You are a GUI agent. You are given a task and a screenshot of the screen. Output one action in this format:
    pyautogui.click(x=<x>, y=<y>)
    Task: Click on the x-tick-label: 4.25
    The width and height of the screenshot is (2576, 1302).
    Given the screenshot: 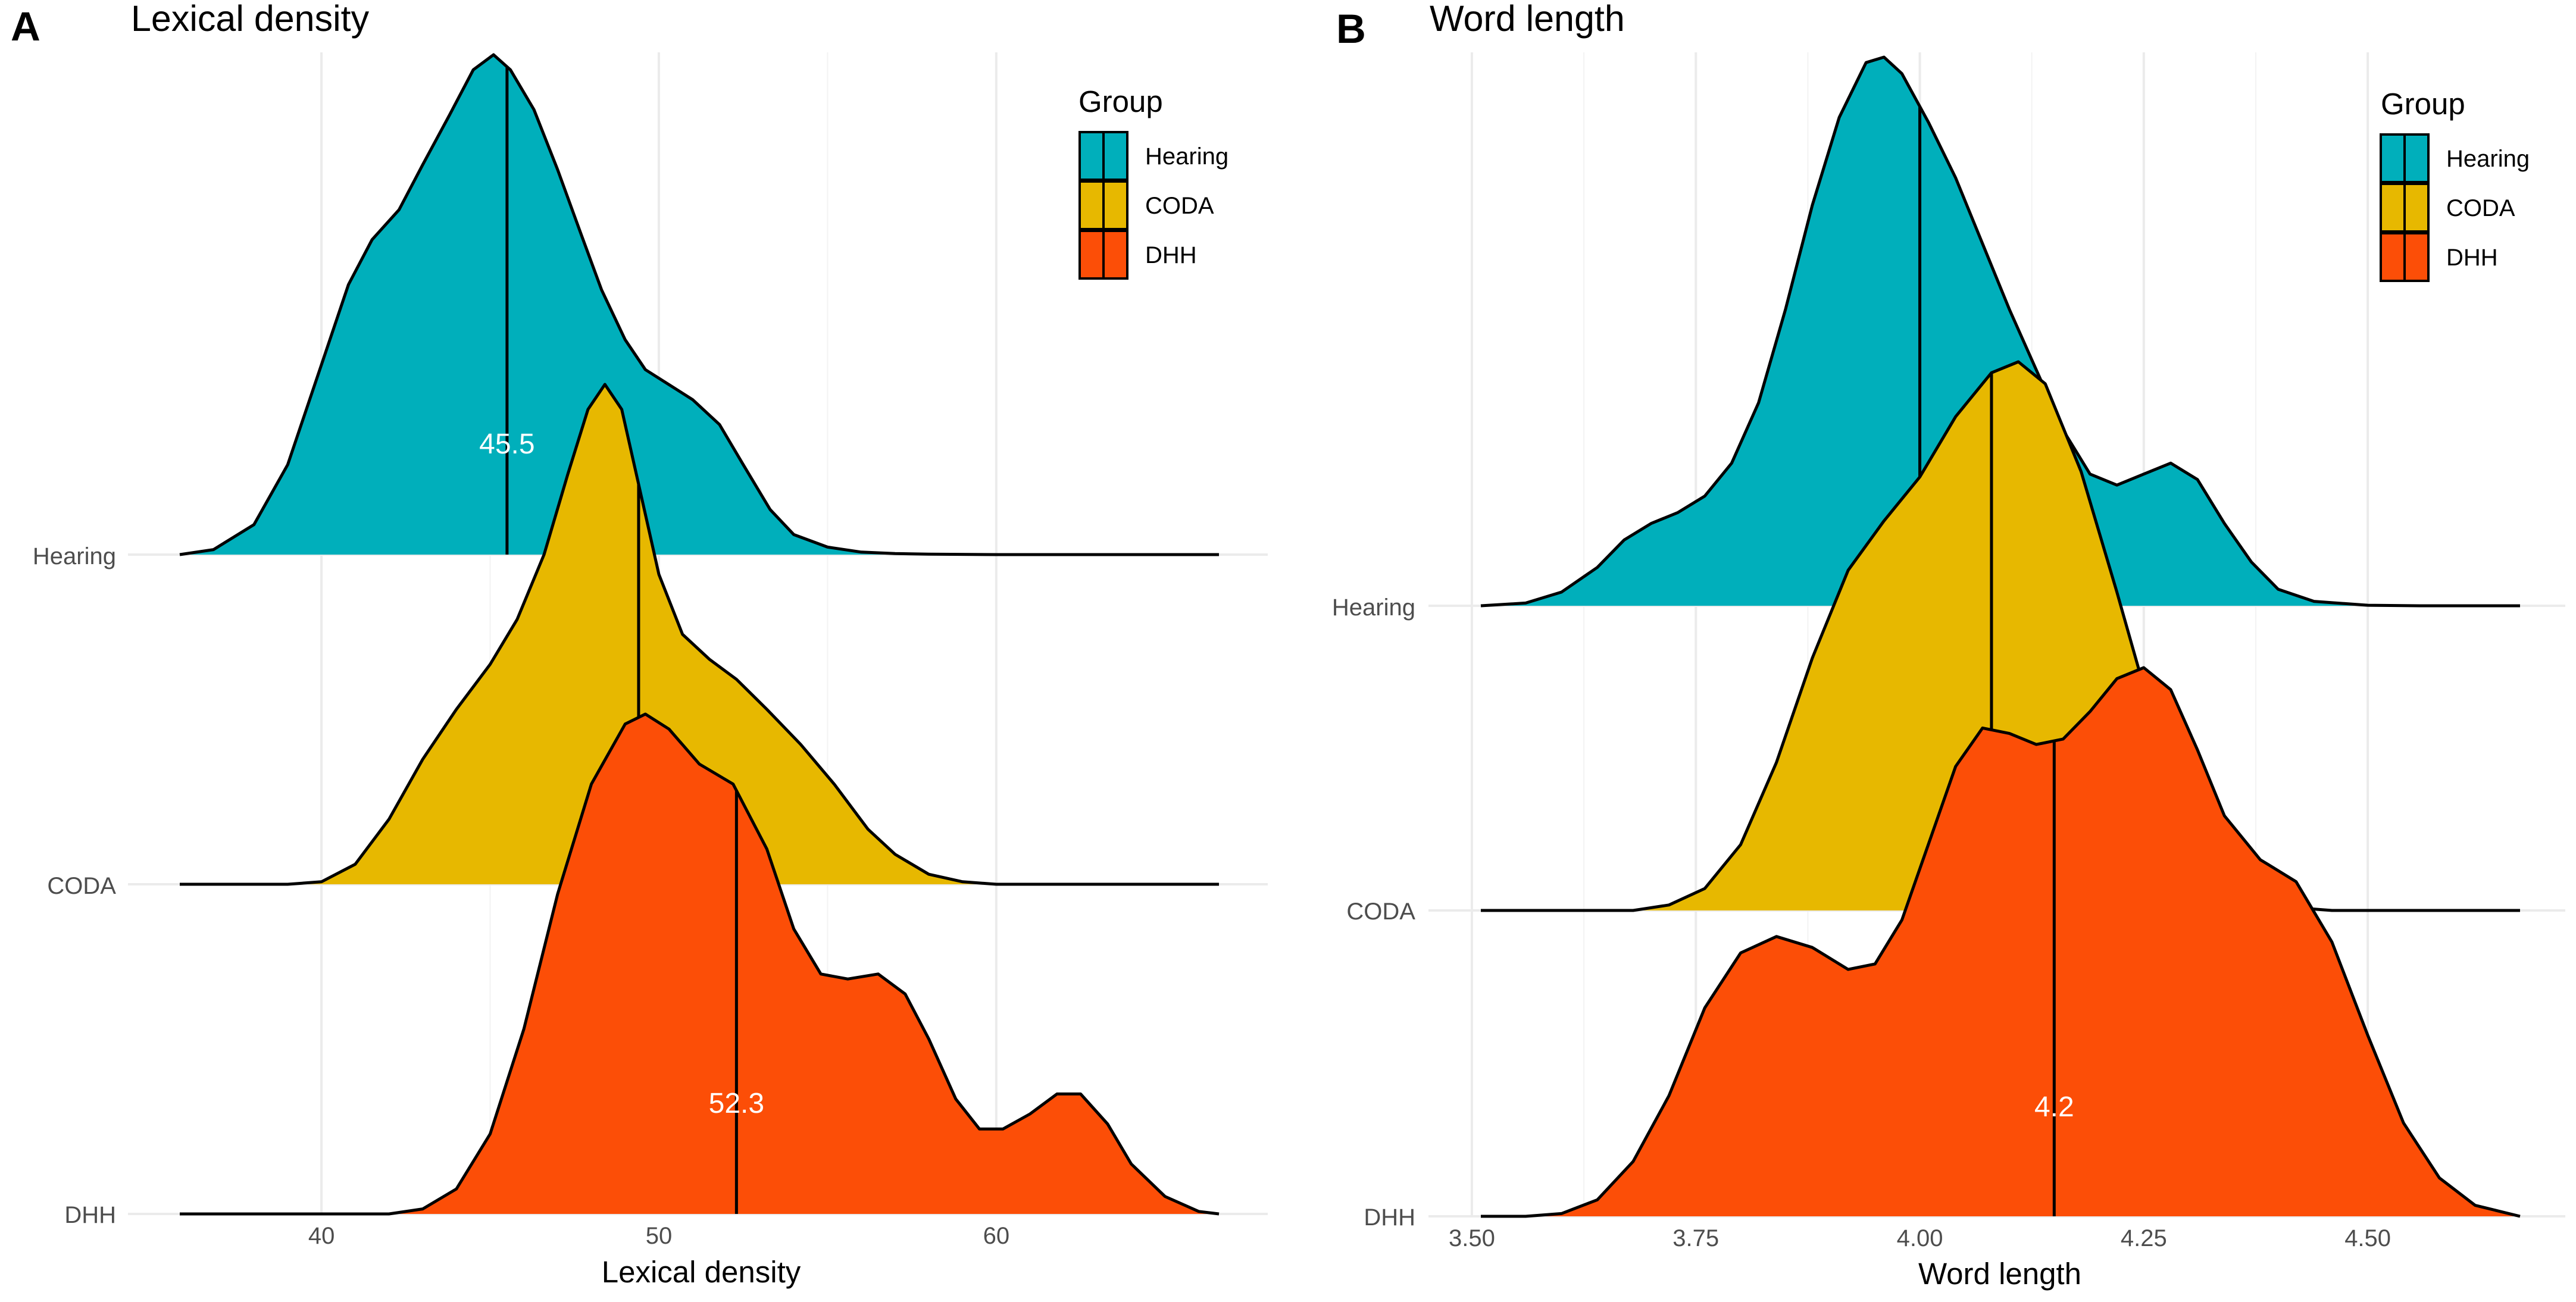 What is the action you would take?
    pyautogui.click(x=2144, y=1238)
    